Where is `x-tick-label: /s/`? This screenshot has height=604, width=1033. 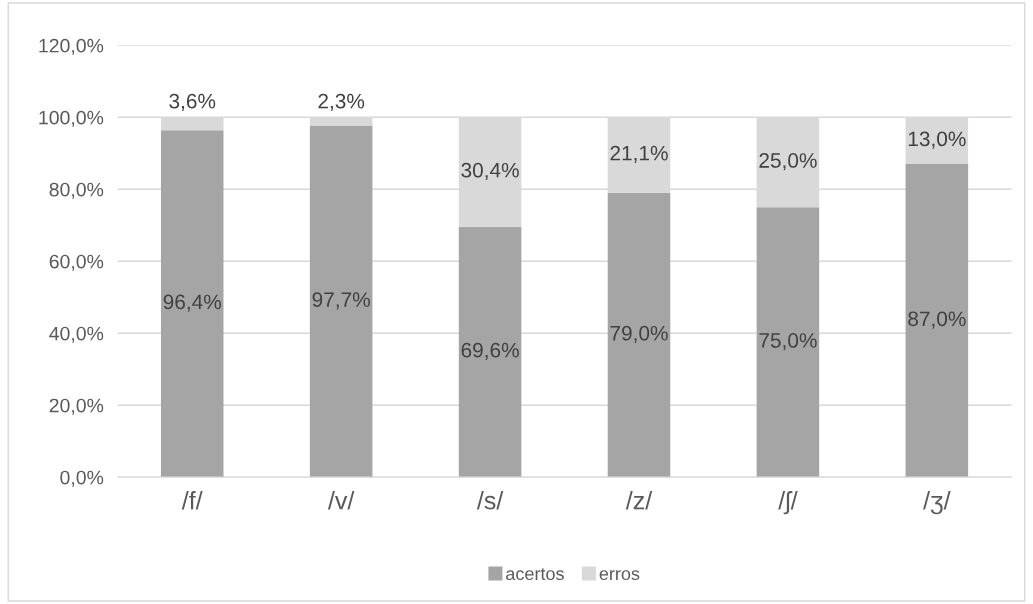 x-tick-label: /s/ is located at coordinates (490, 500).